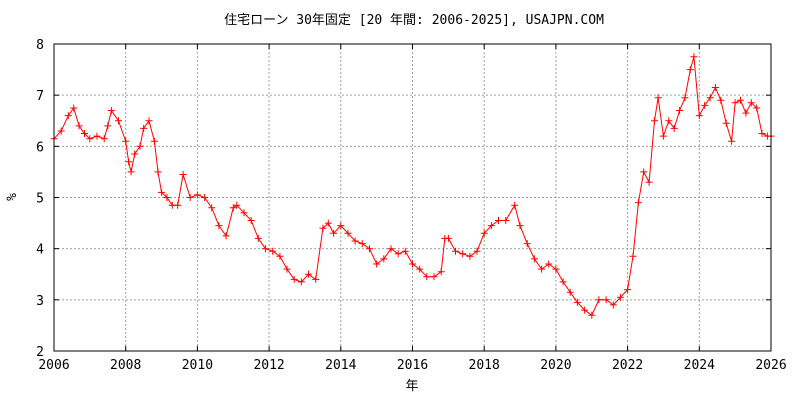  I want to click on x-tick-label: 2006, so click(53, 365).